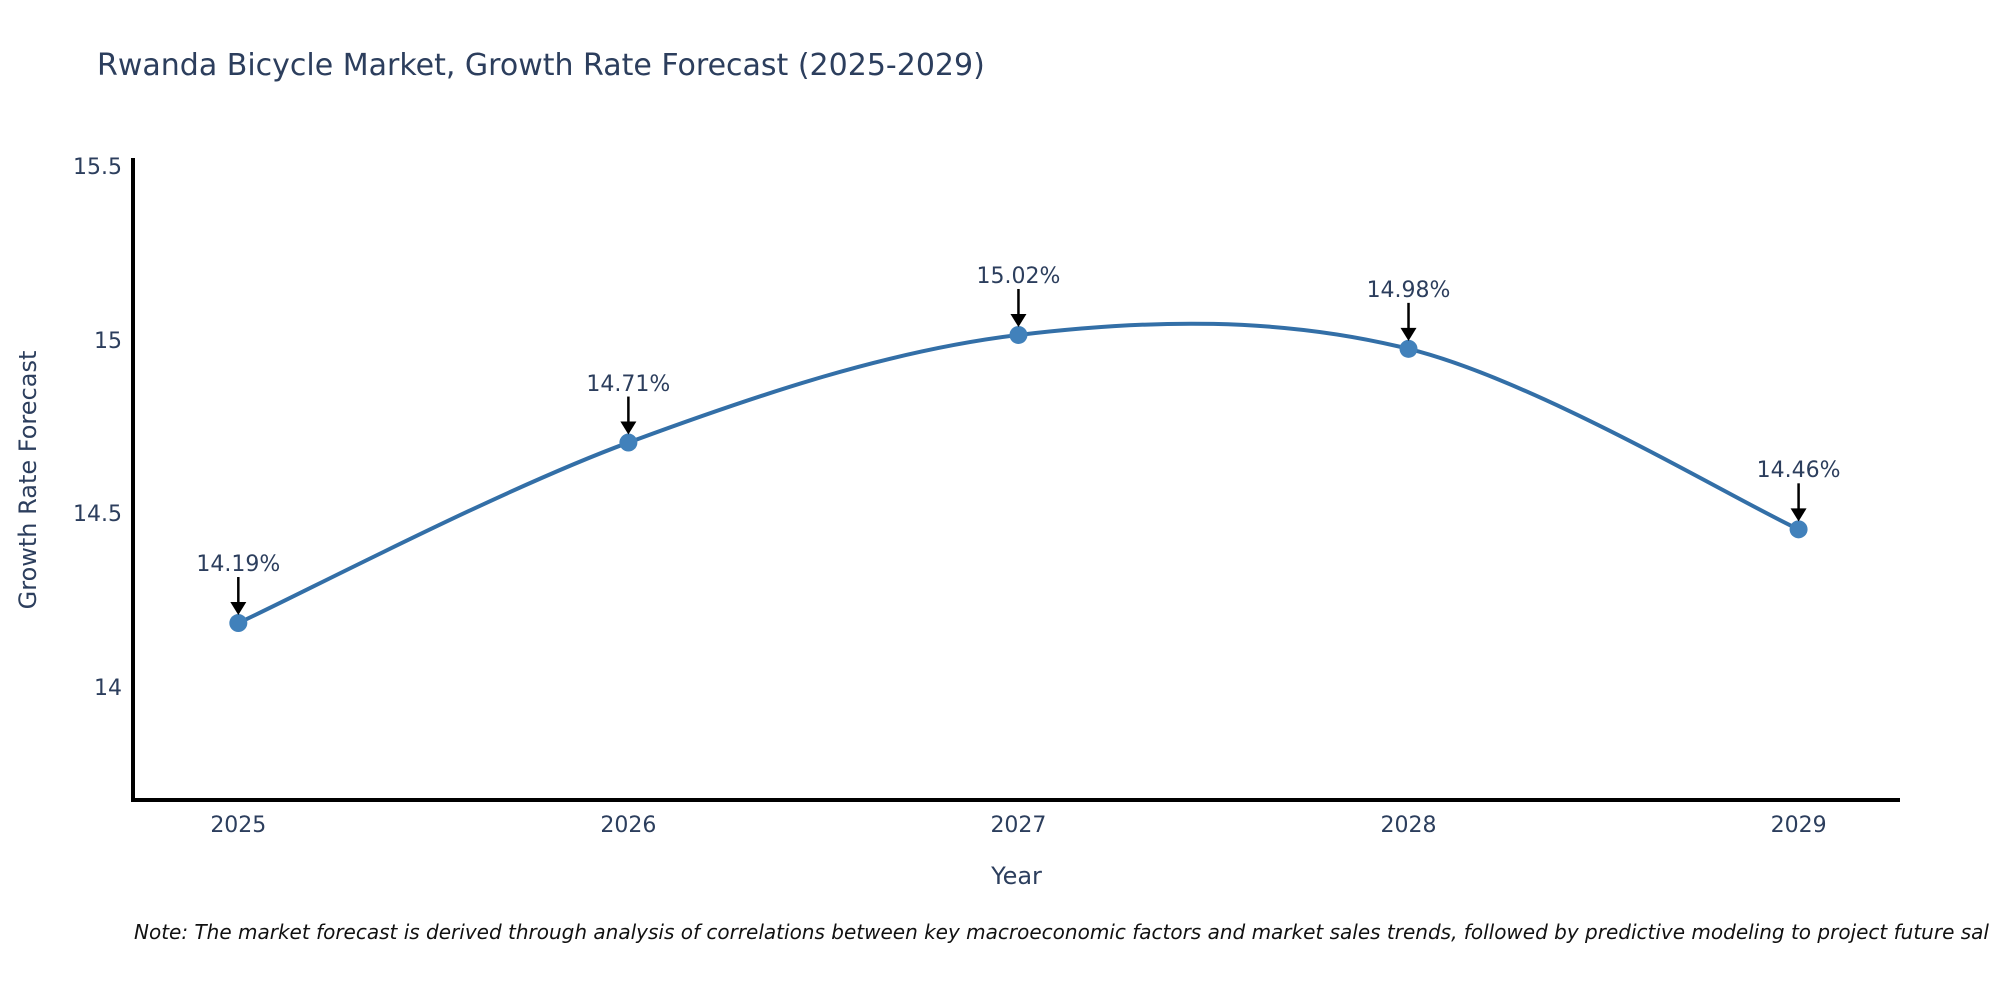 The image size is (2000, 1000). Describe the element at coordinates (108, 688) in the screenshot. I see `y-tick-label: 14` at that location.